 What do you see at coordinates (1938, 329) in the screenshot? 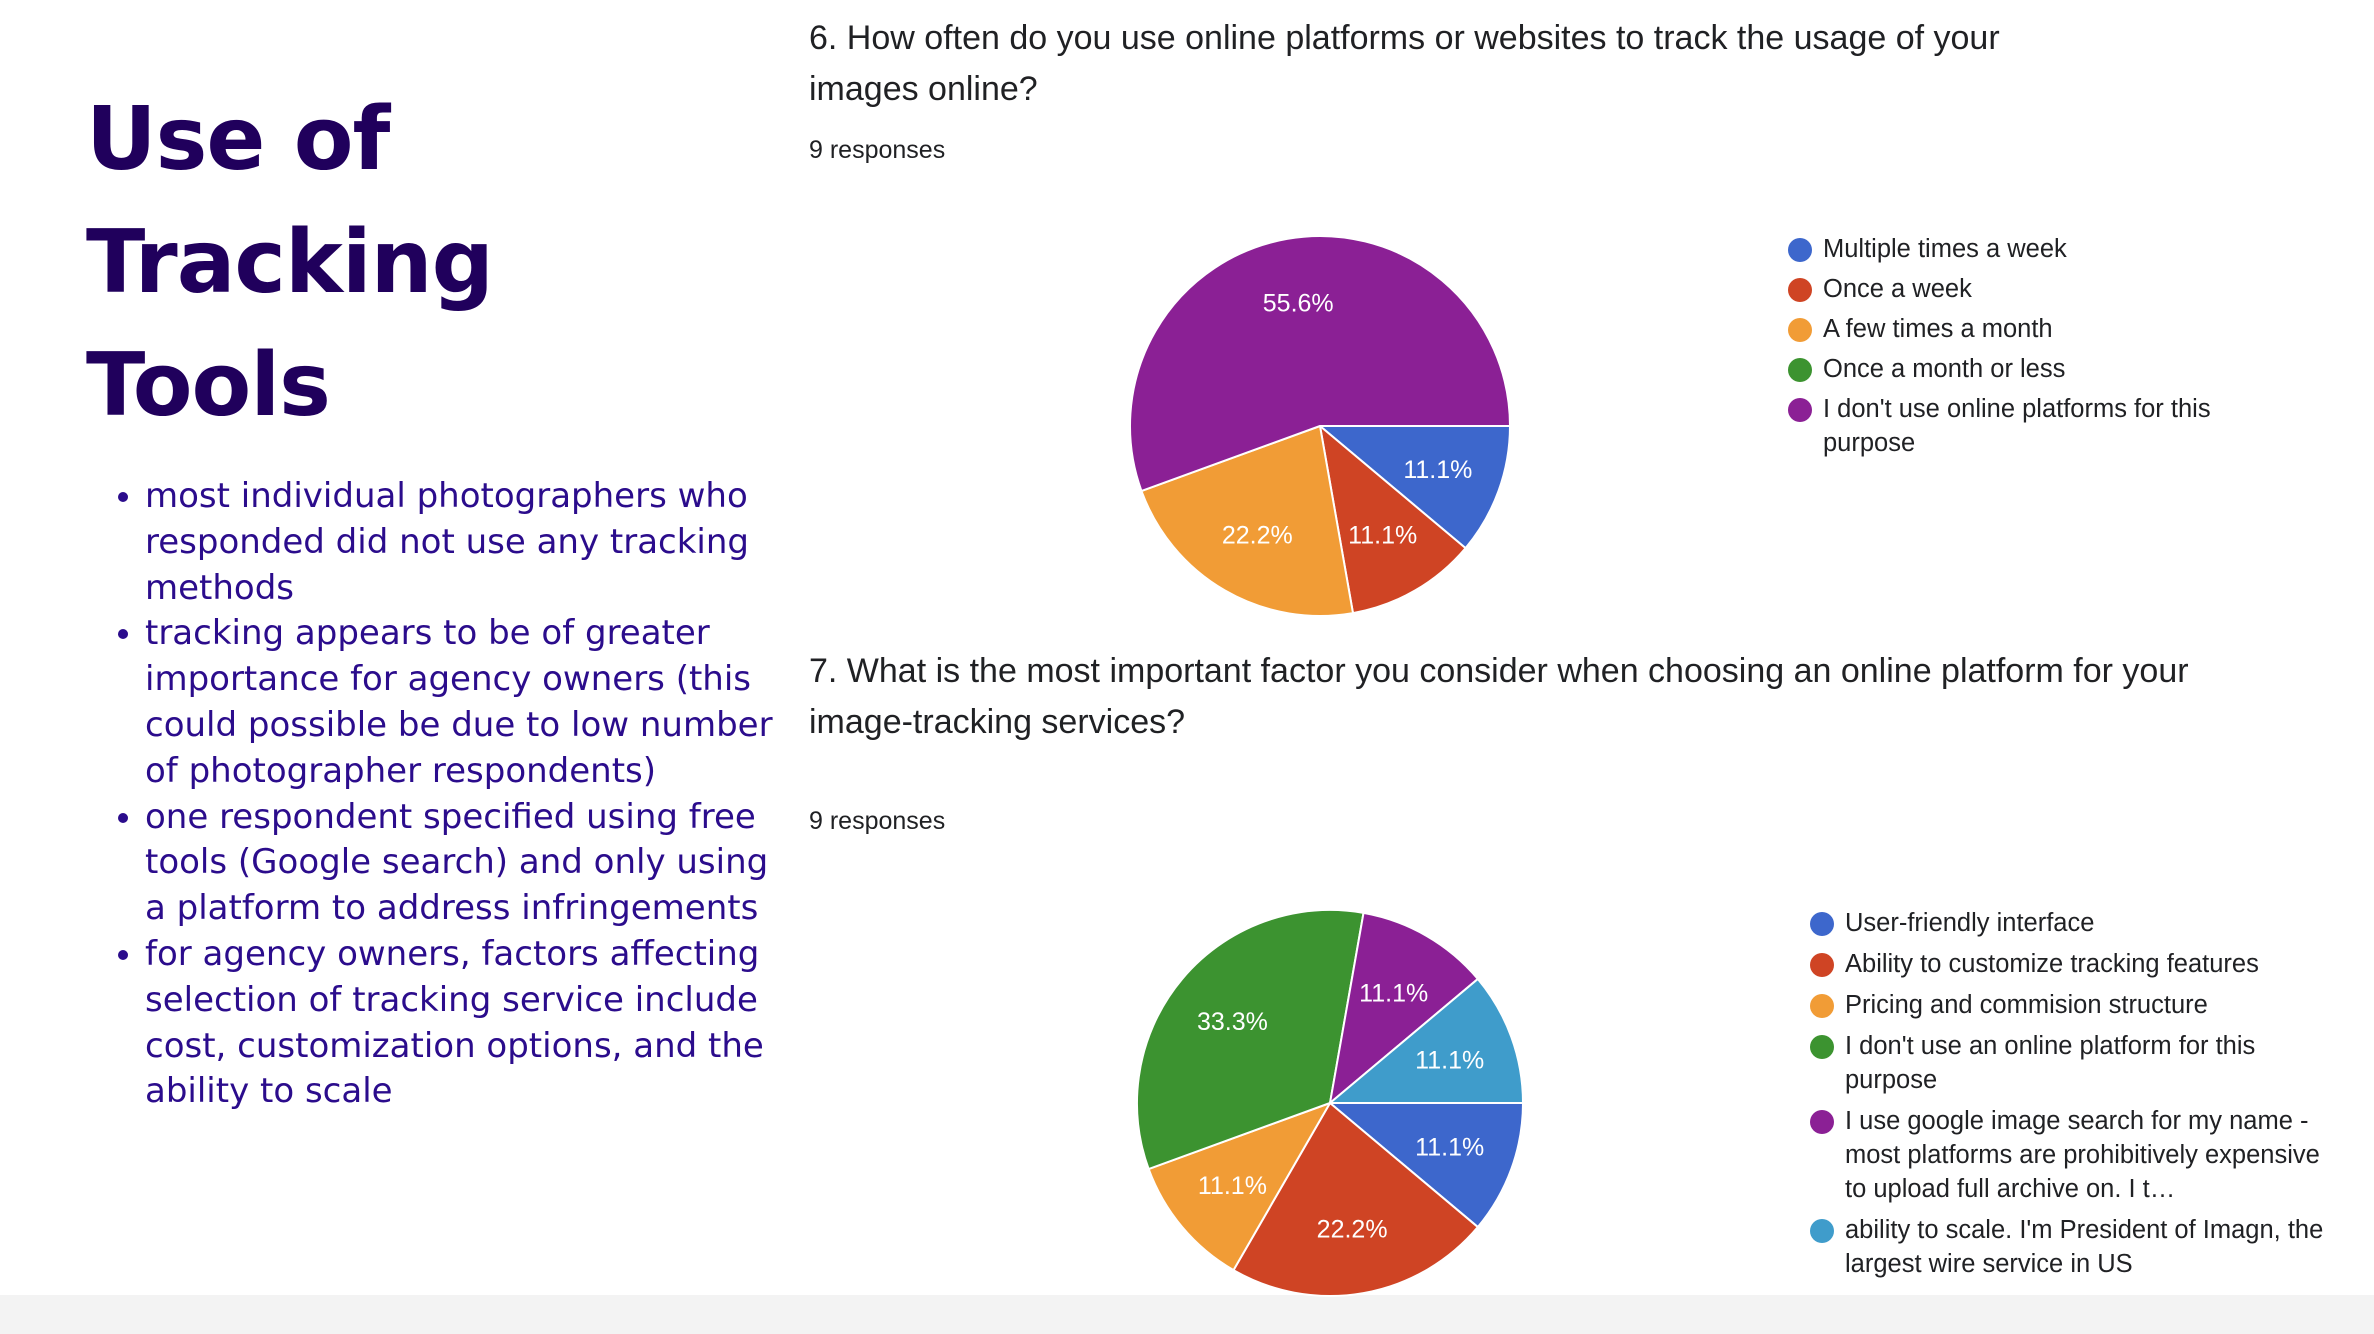
I see `legend-label: A few times a month` at bounding box center [1938, 329].